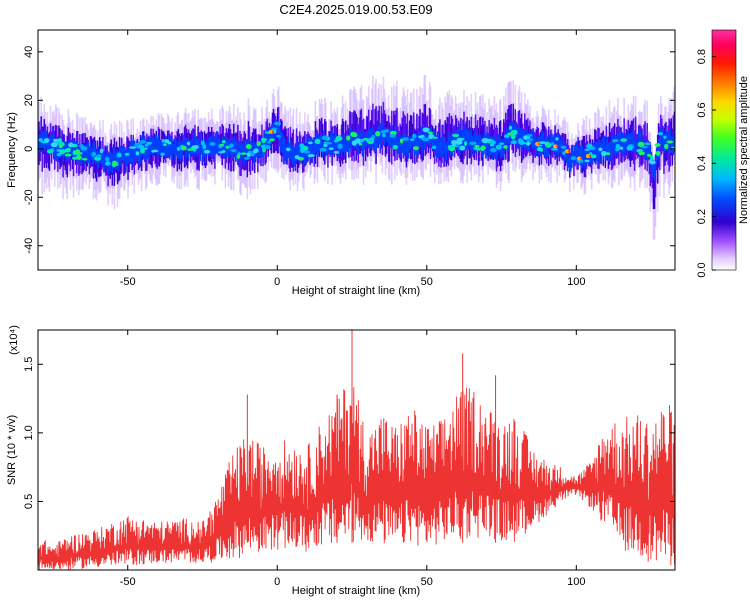 The width and height of the screenshot is (750, 600). What do you see at coordinates (576, 582) in the screenshot?
I see `snr-xtick-label: 100` at bounding box center [576, 582].